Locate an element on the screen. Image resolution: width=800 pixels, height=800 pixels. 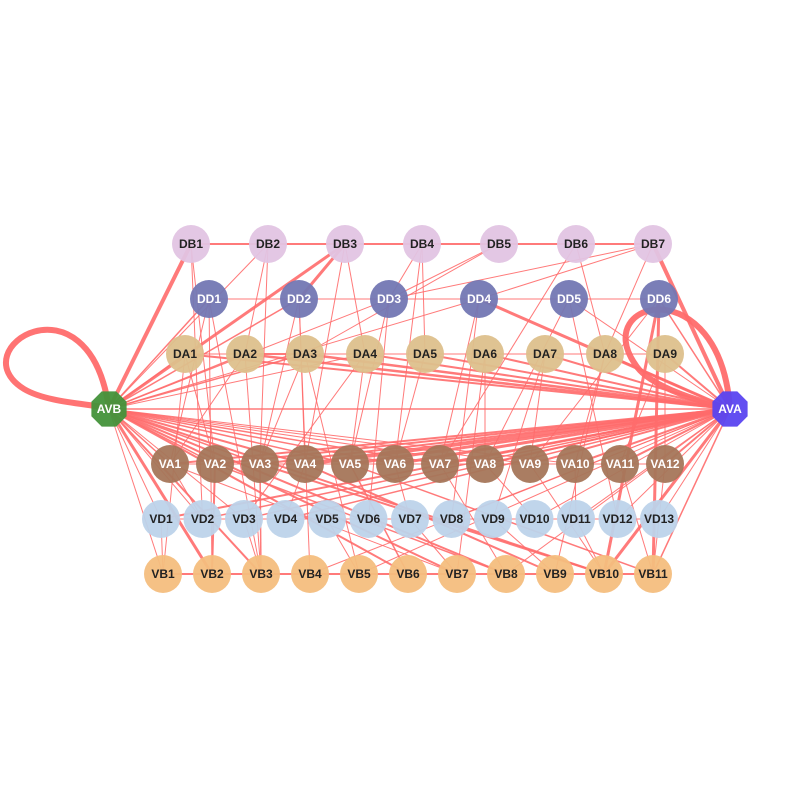
node-db3: DB3 is located at coordinates (345, 244).